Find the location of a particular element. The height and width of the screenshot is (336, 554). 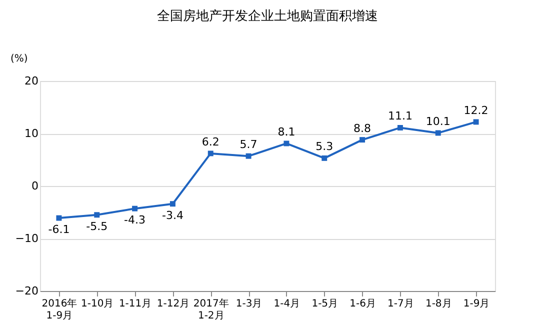

data-label: 12.2 is located at coordinates (476, 110).